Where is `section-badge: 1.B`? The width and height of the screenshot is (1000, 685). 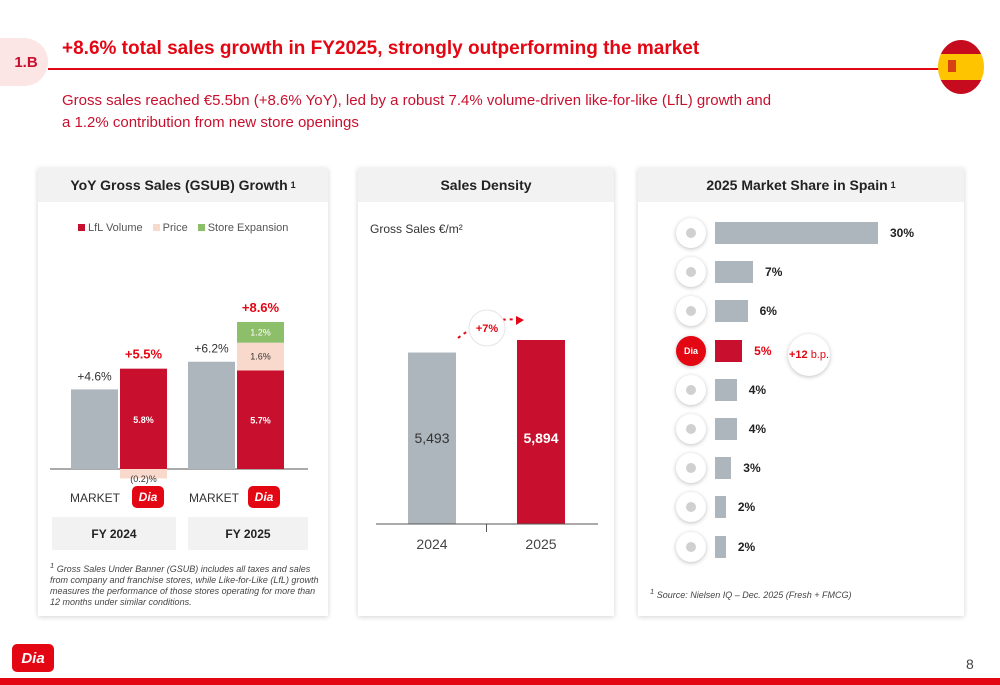 section-badge: 1.B is located at coordinates (24, 62).